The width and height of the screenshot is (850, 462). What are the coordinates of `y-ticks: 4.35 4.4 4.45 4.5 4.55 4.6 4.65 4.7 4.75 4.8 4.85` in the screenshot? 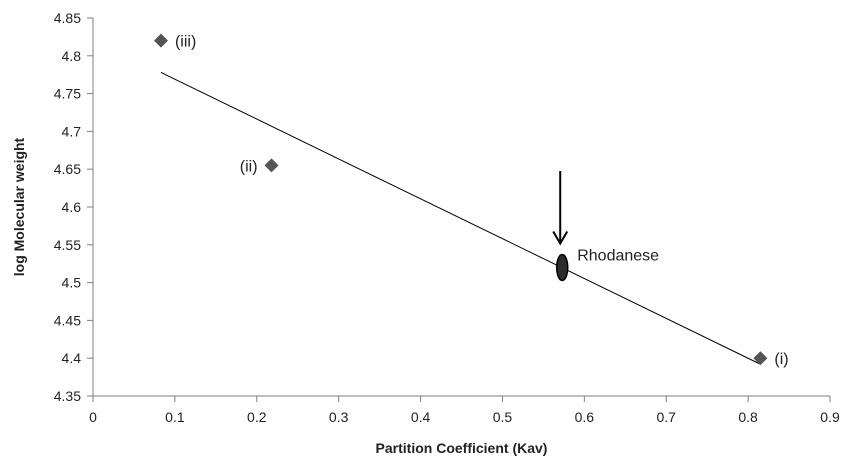 It's located at (73, 207).